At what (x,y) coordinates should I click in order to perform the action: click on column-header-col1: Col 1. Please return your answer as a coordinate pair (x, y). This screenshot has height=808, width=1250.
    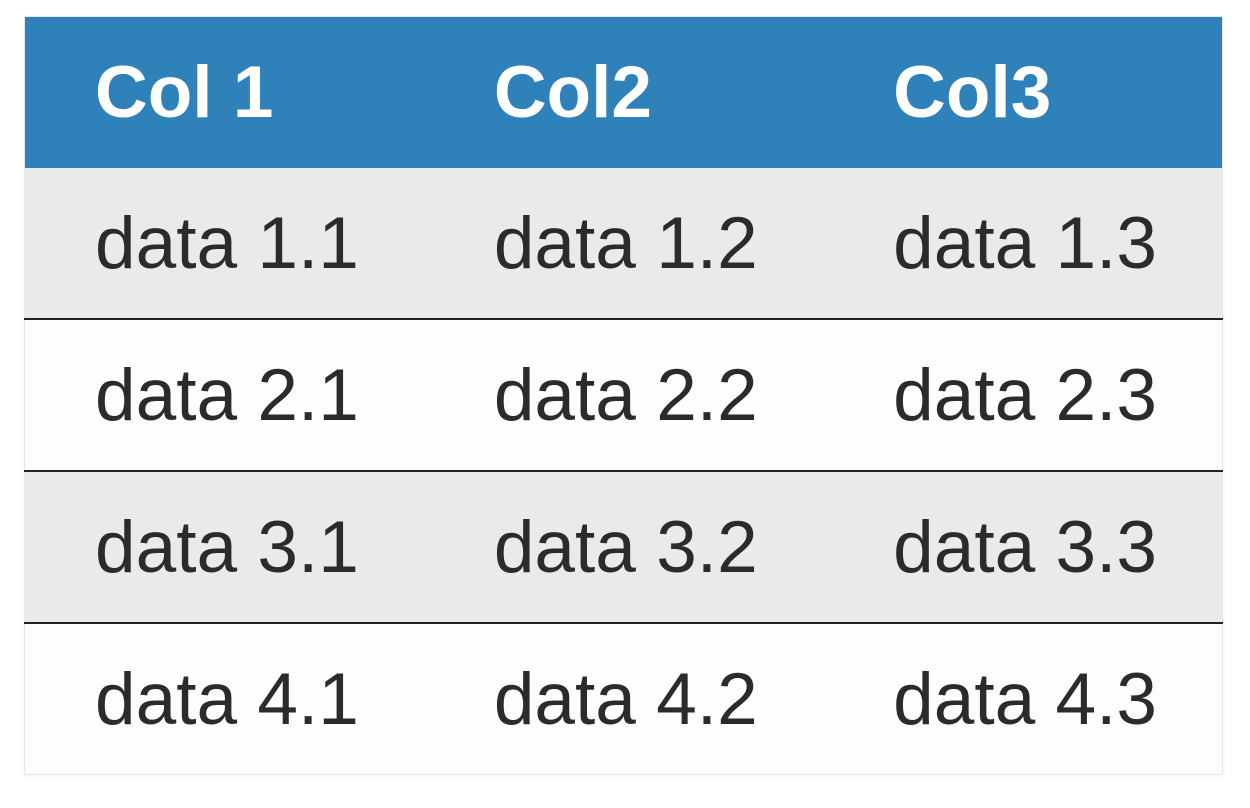
    Looking at the image, I should click on (224, 92).